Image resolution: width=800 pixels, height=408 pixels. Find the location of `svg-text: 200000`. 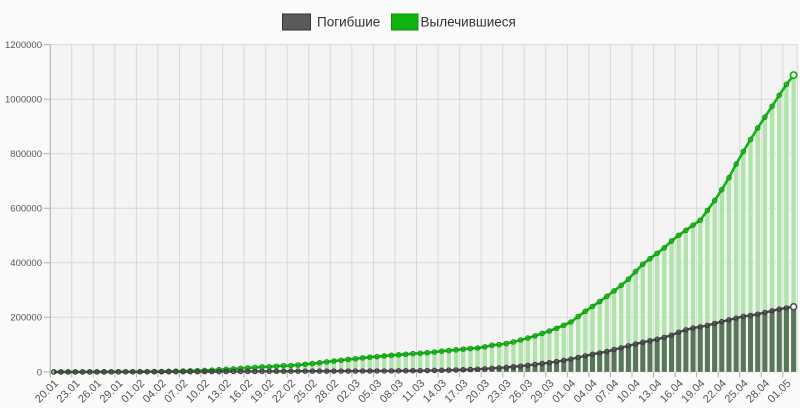

svg-text: 200000 is located at coordinates (26, 318).